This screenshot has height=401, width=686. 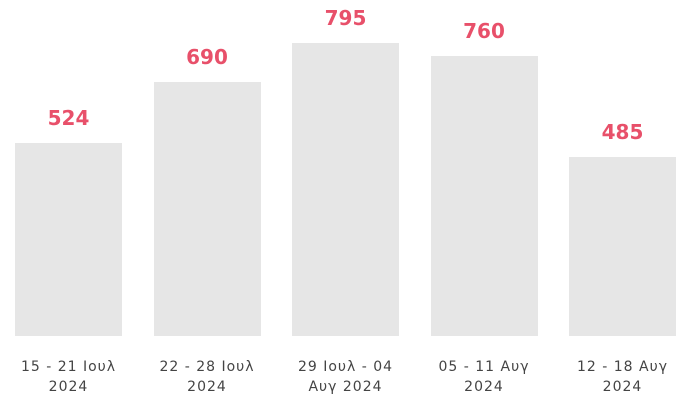 I want to click on value-label: 760, so click(x=484, y=30).